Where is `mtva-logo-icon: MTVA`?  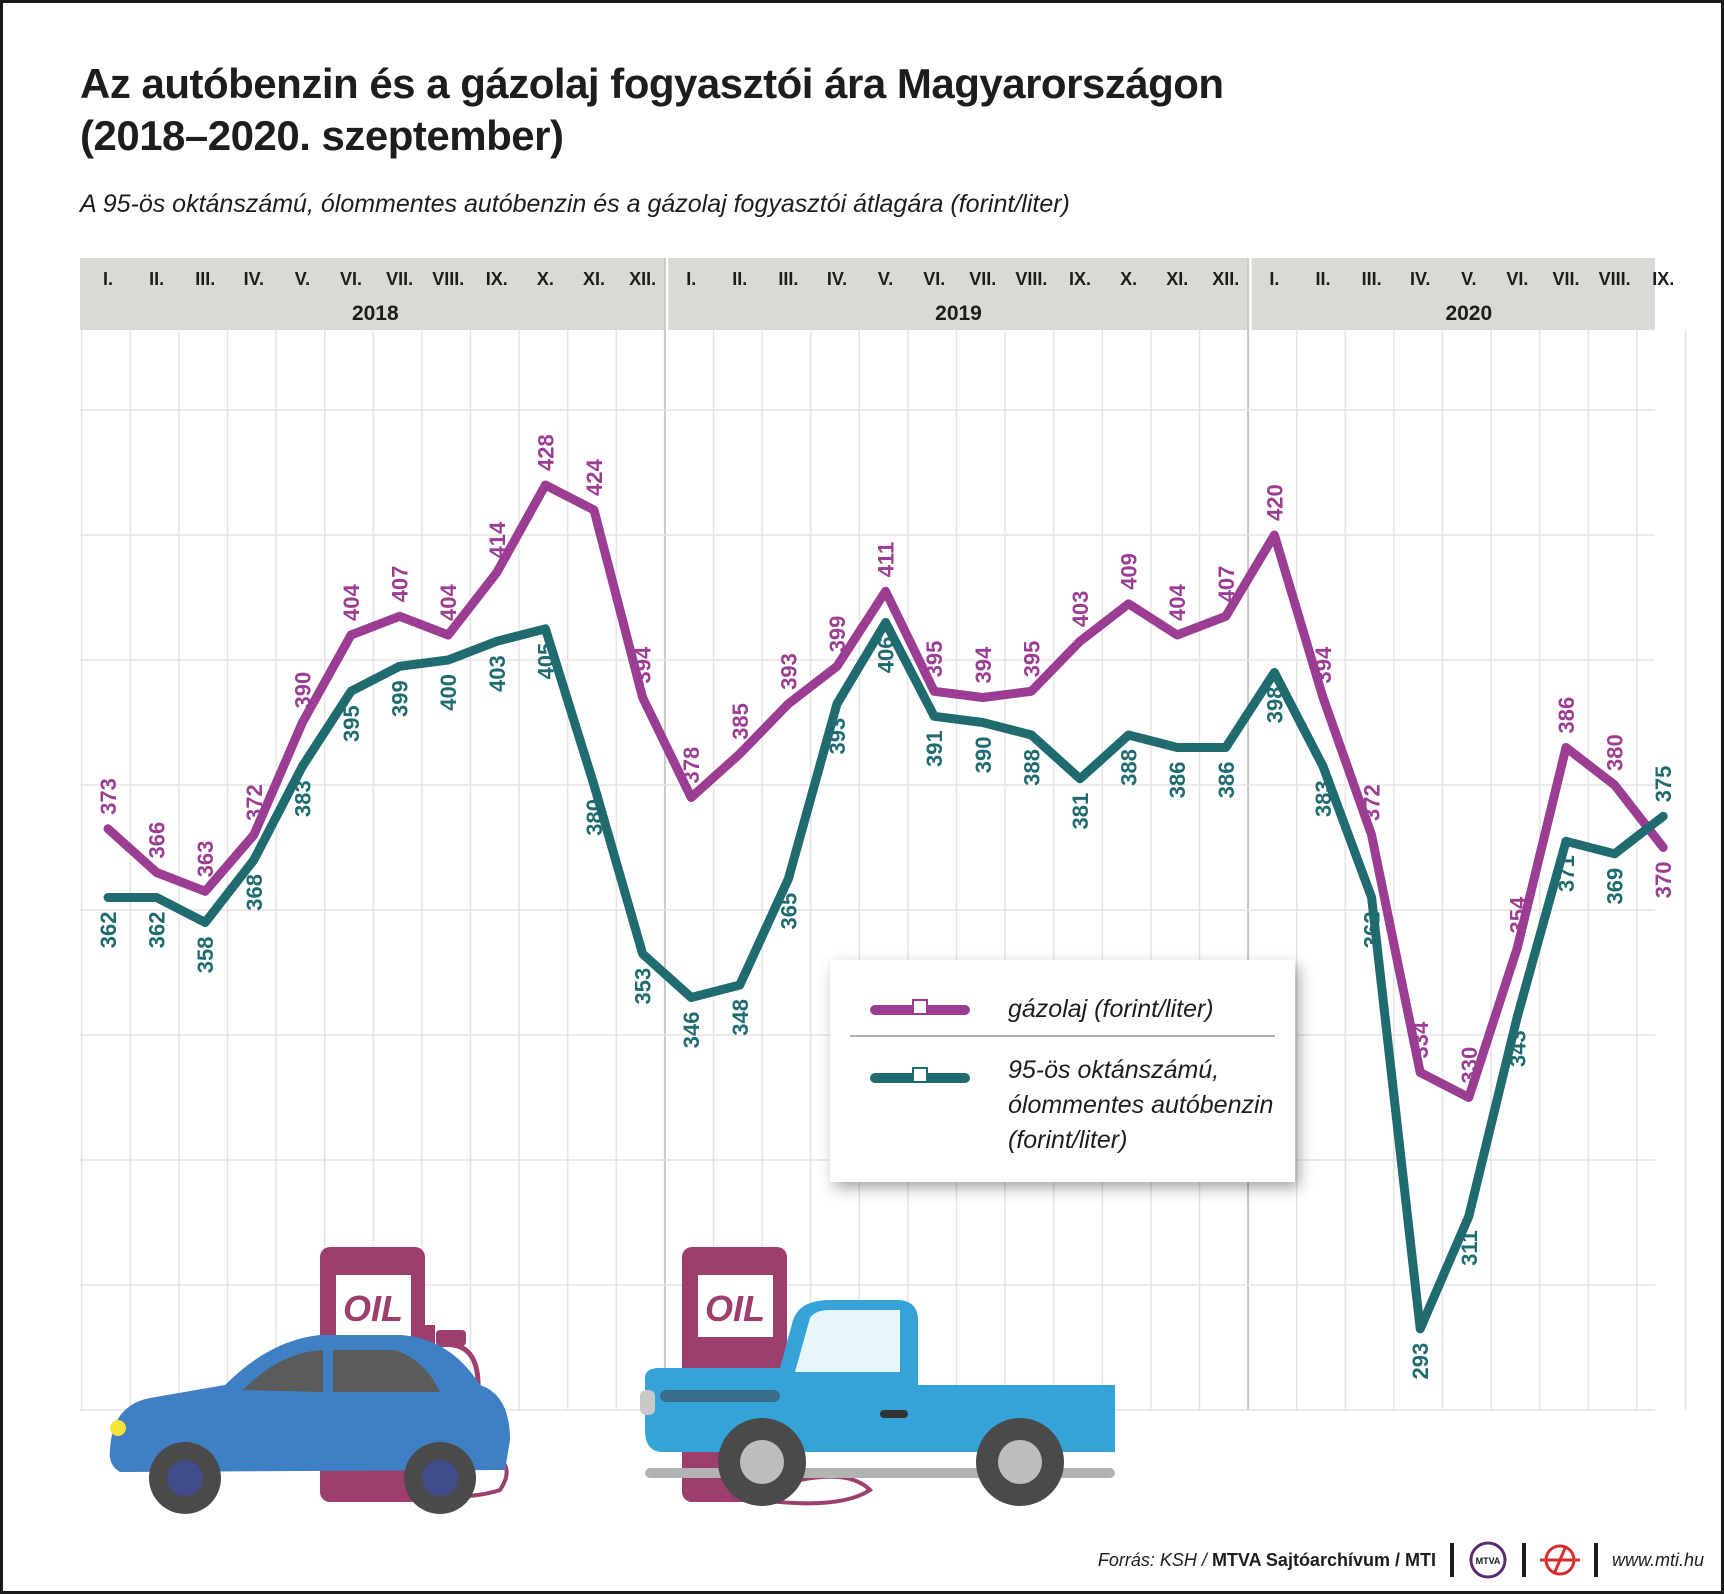
mtva-logo-icon: MTVA is located at coordinates (1488, 1560).